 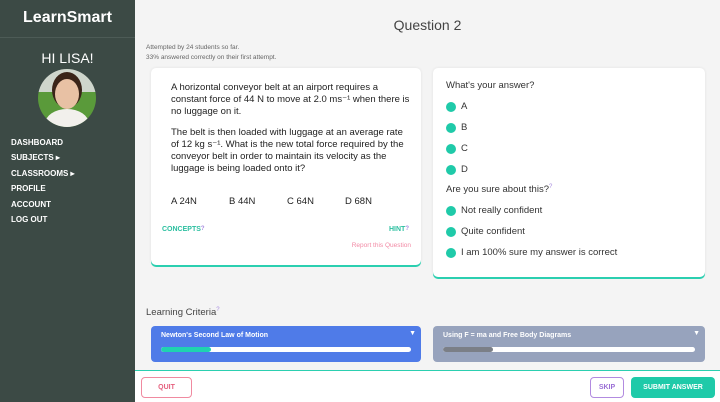 What do you see at coordinates (166, 387) in the screenshot?
I see `quit-button: QUIT` at bounding box center [166, 387].